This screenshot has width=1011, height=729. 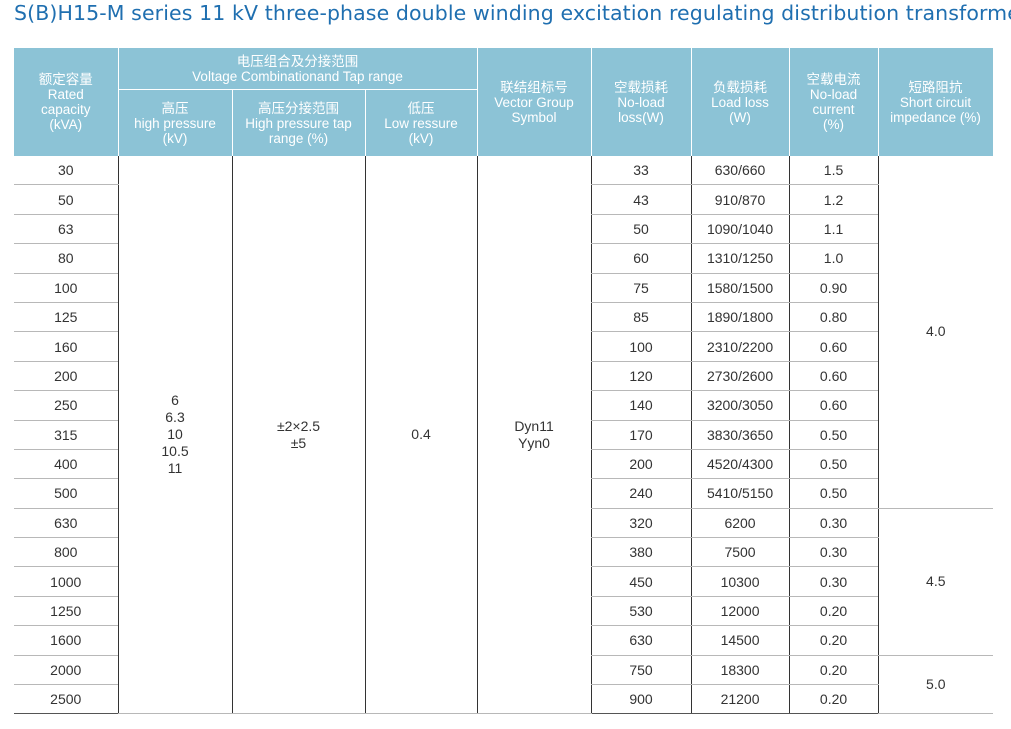 What do you see at coordinates (740, 611) in the screenshot?
I see `load-loss-cell: 12000` at bounding box center [740, 611].